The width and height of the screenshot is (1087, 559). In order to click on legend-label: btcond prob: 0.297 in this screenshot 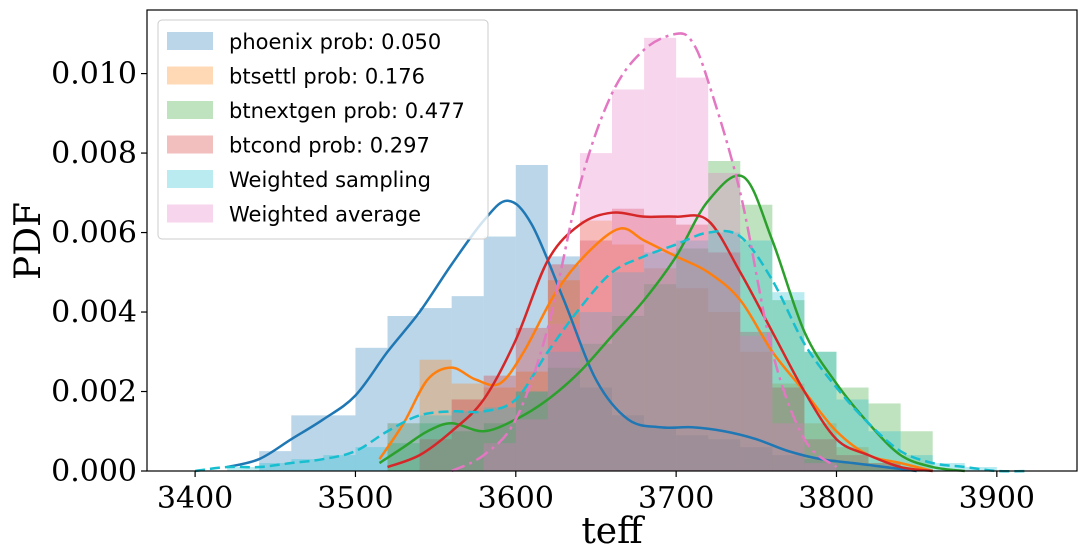, I will do `click(329, 146)`.